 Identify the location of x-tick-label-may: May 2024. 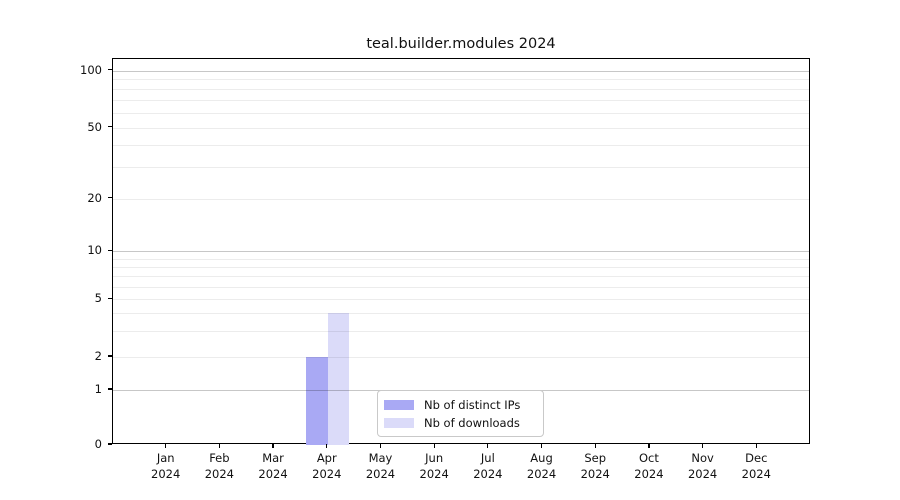
(380, 466).